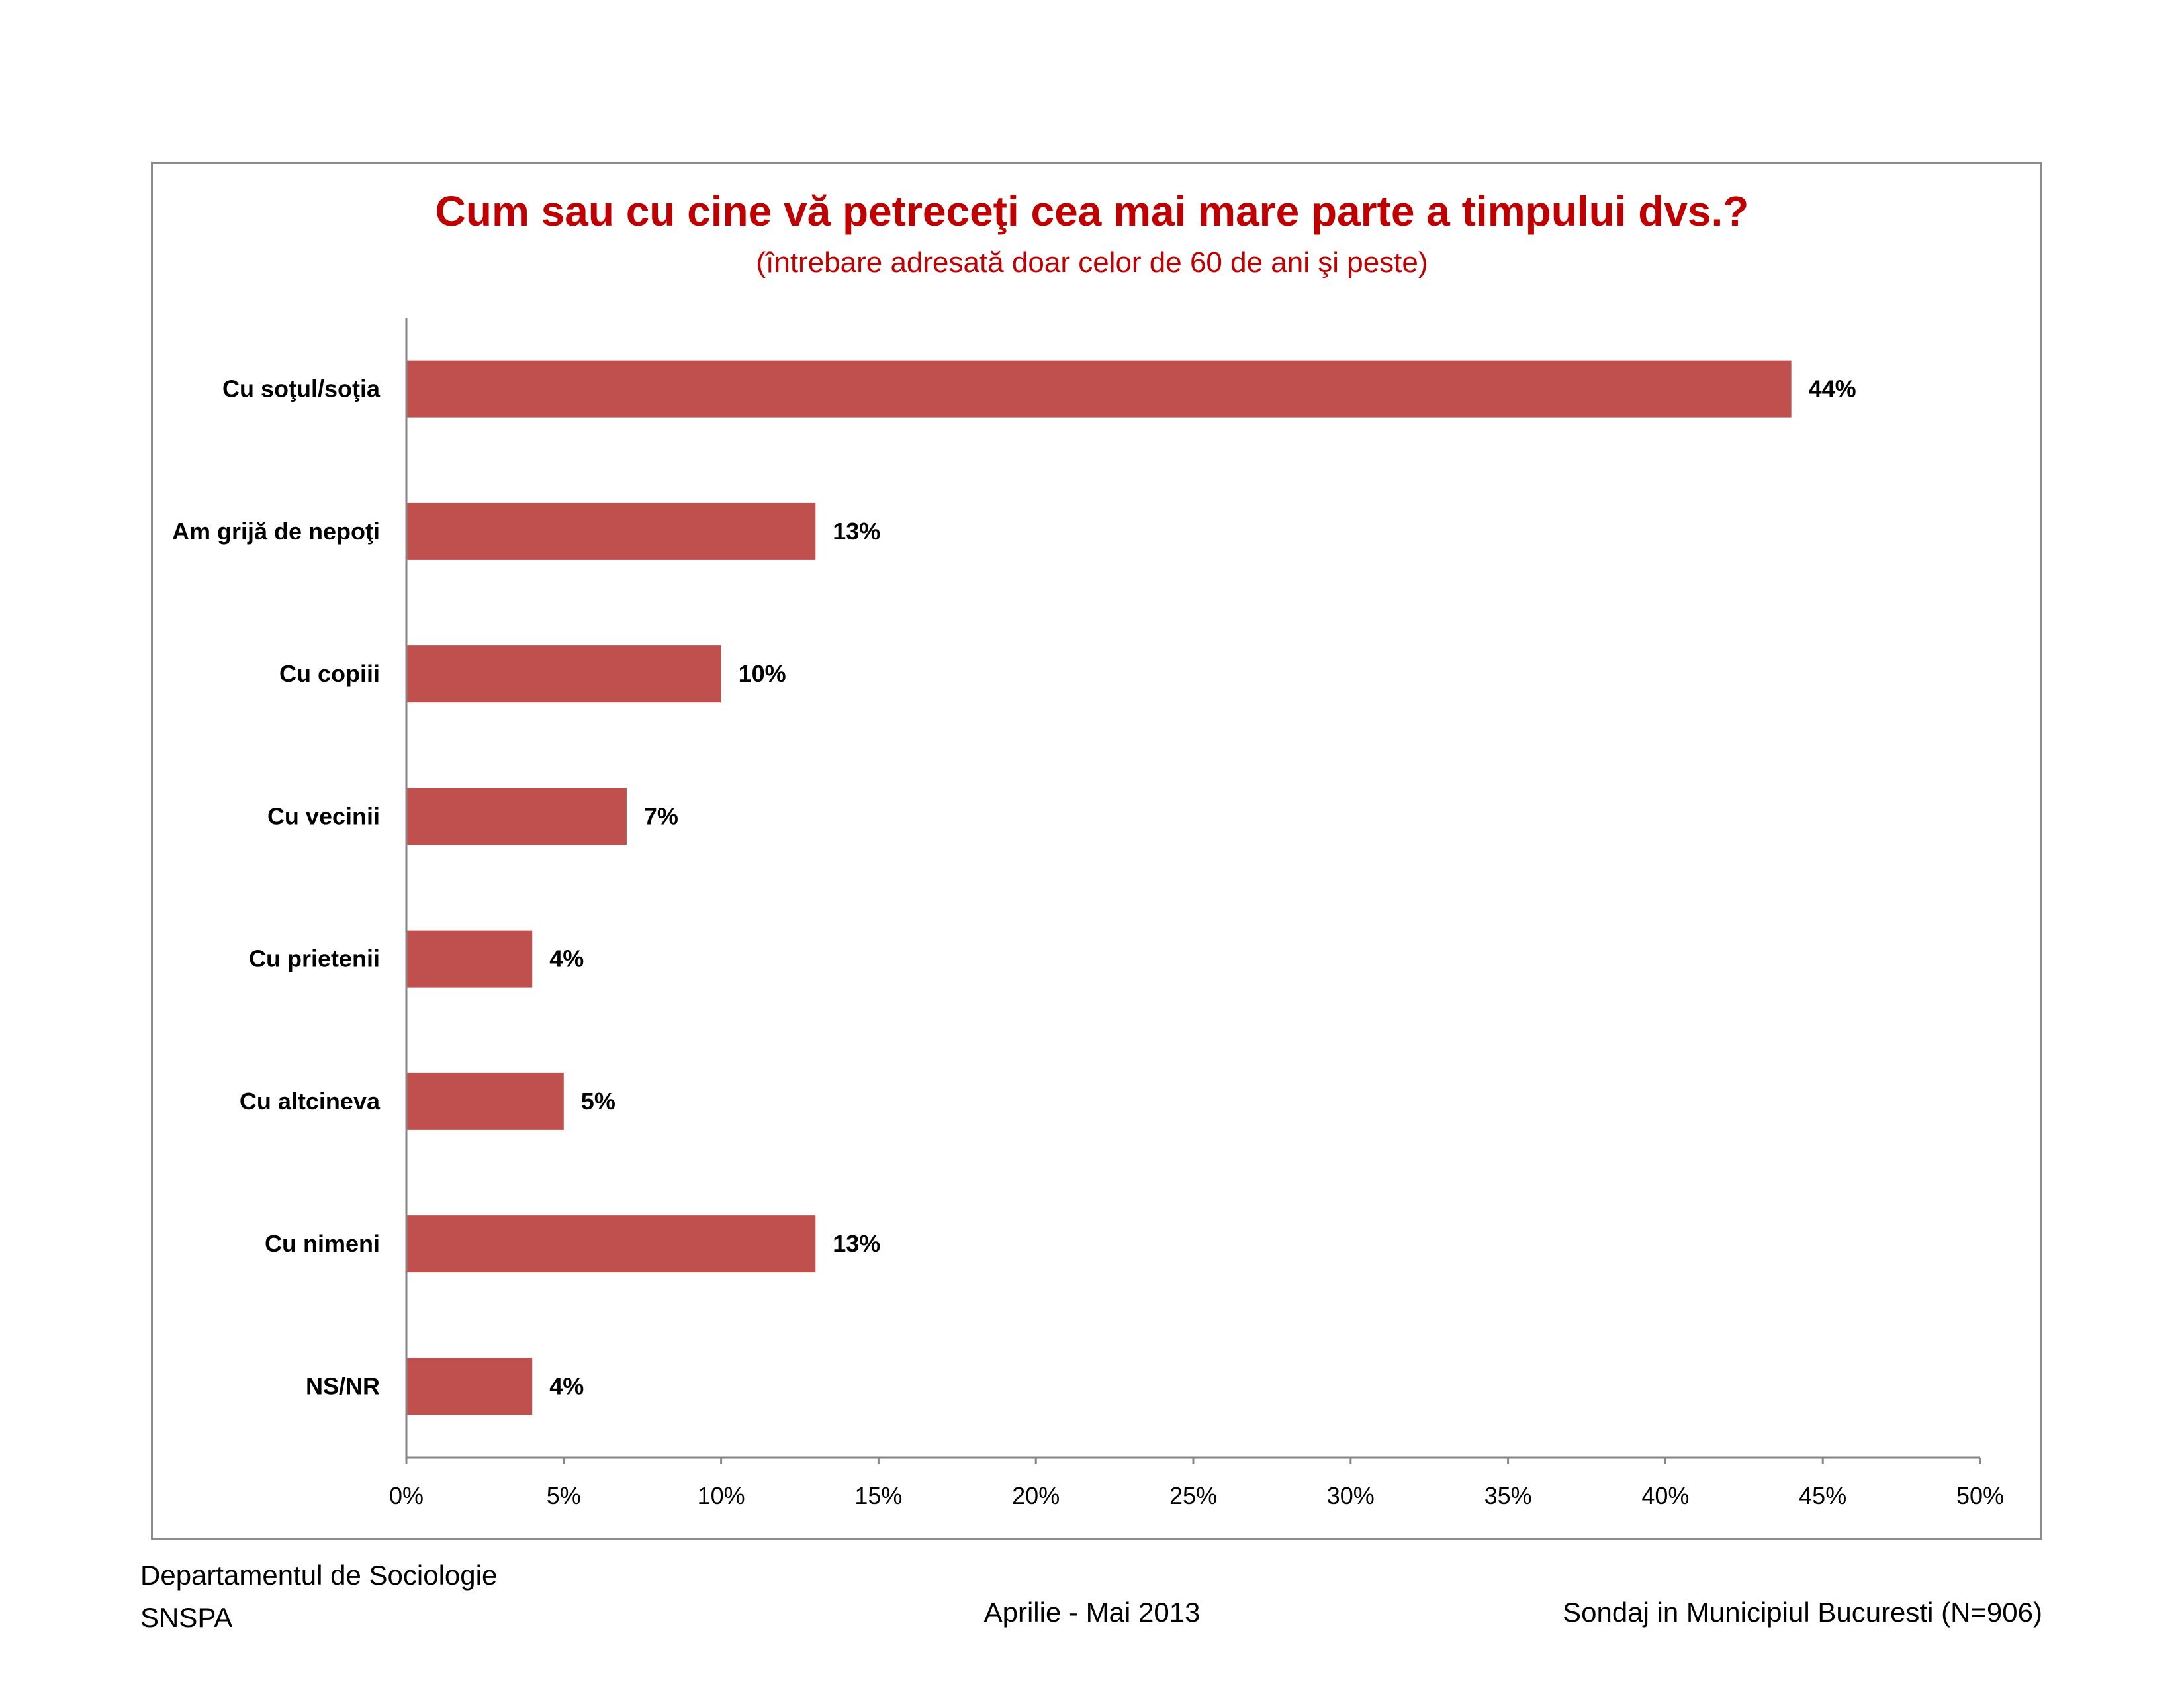 This screenshot has width=2184, height=1688. What do you see at coordinates (762, 673) in the screenshot?
I see `data-label: 10%` at bounding box center [762, 673].